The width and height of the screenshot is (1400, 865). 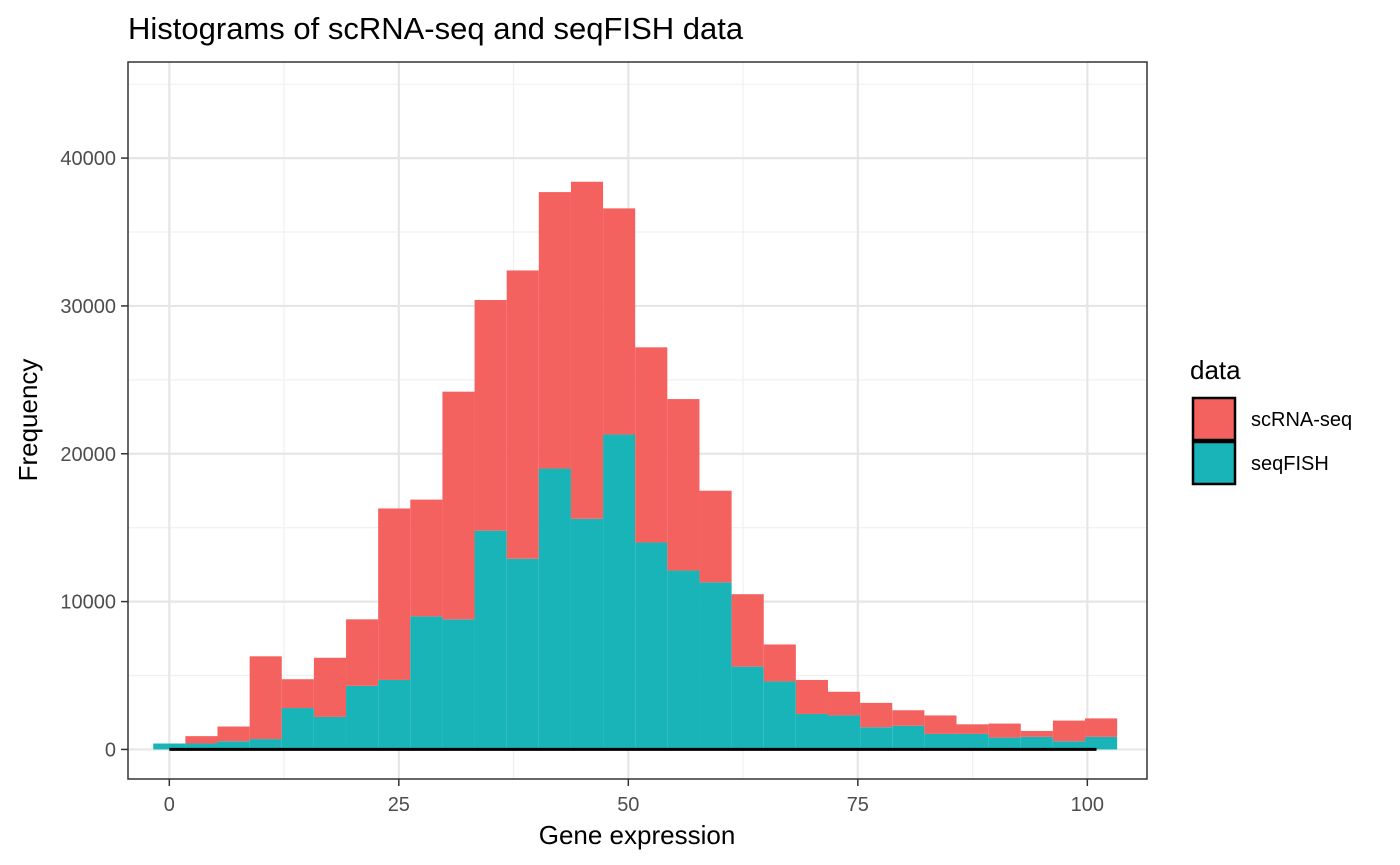 I want to click on y-tick-label: 10000, so click(x=88, y=603).